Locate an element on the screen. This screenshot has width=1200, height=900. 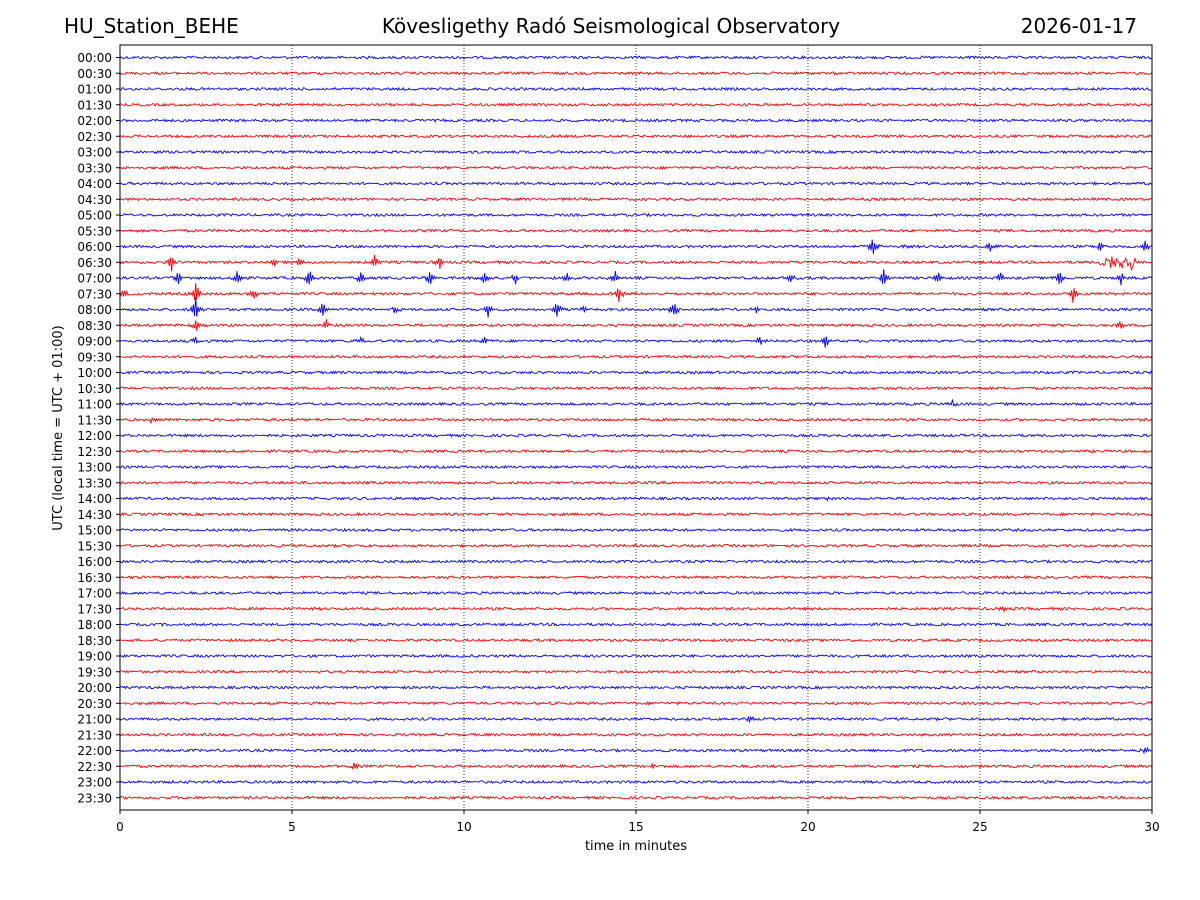
y-tick-label: 01:30 is located at coordinates (94, 105).